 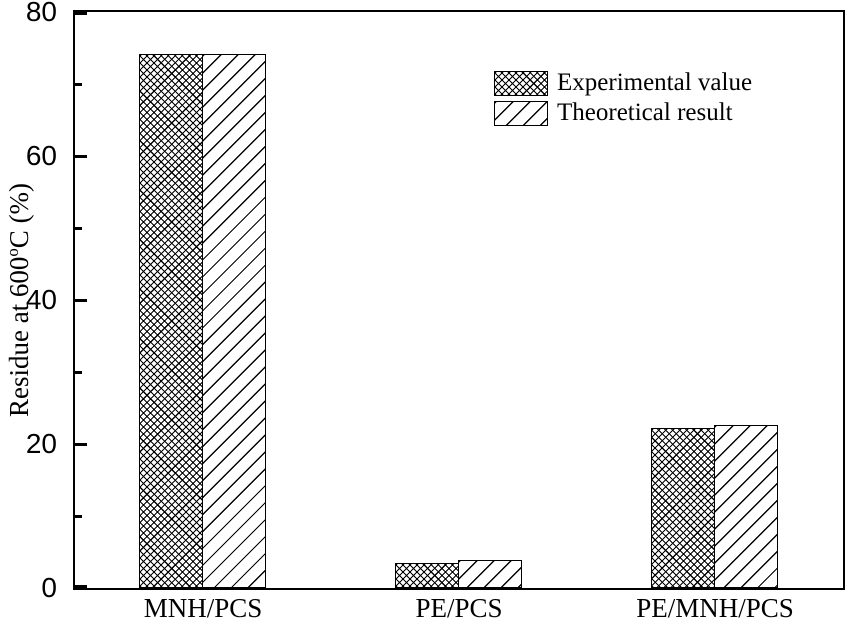 I want to click on legend: Experimental value Theoretical result, so click(x=623, y=98).